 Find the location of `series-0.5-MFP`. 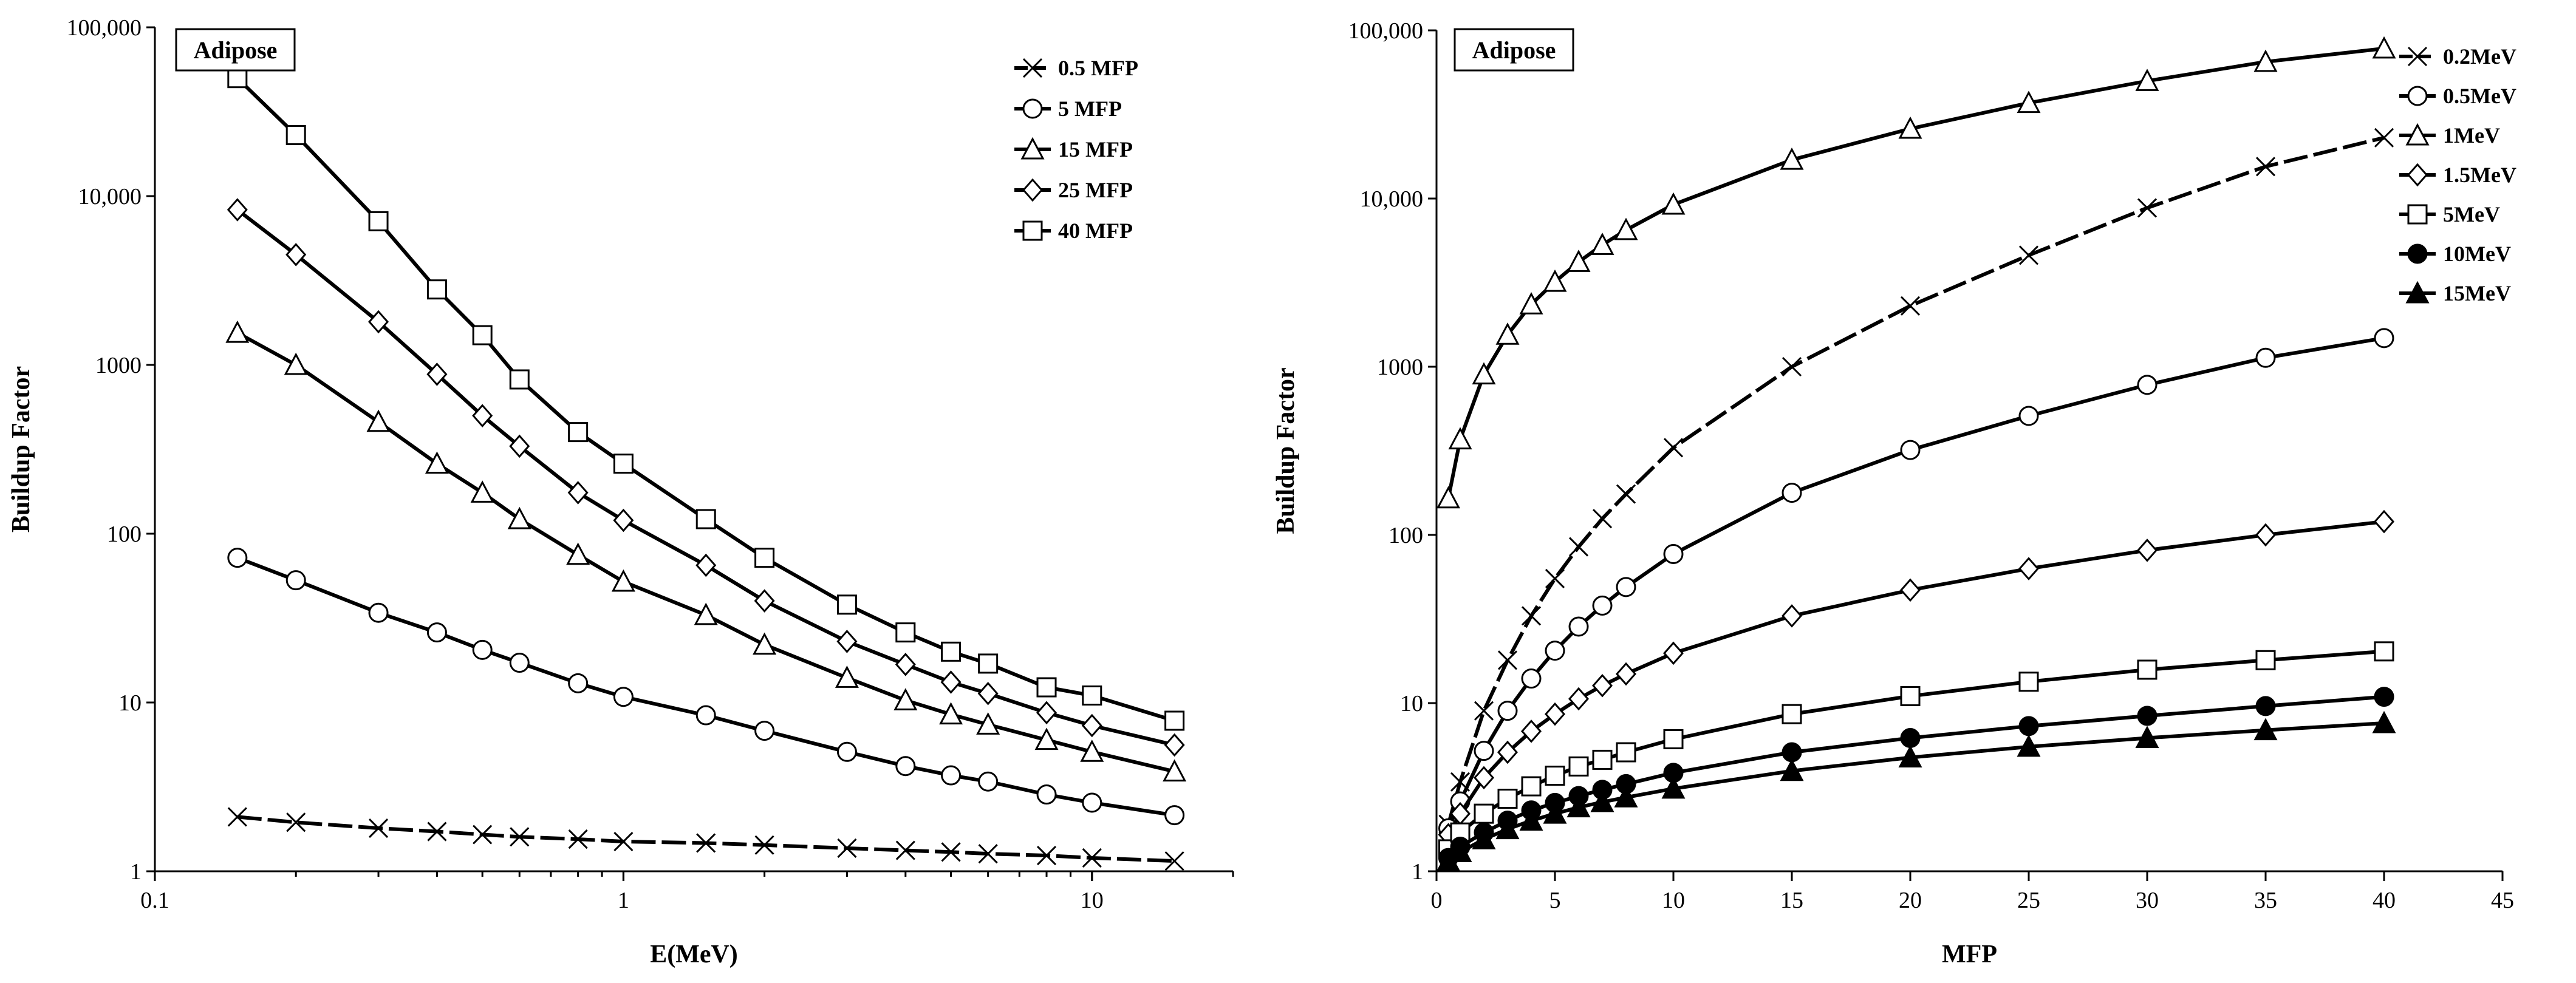

series-0.5-MFP is located at coordinates (705, 839).